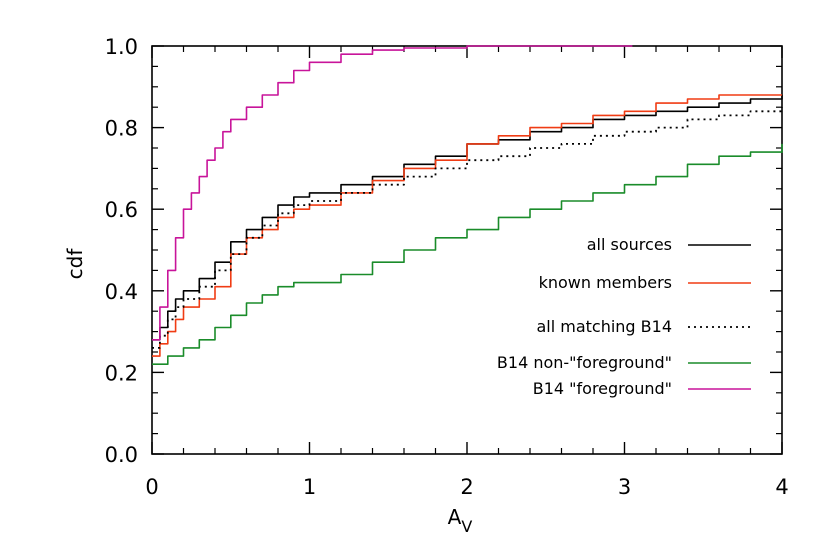 This screenshot has height=552, width=830. Describe the element at coordinates (605, 282) in the screenshot. I see `legend-label-known-members: known members` at that location.